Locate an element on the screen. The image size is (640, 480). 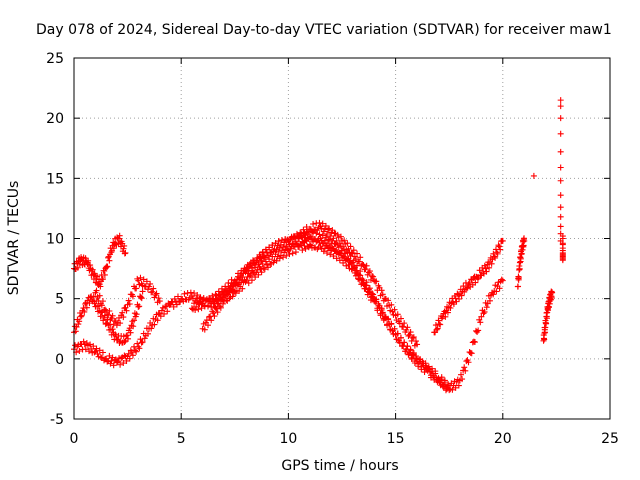
y-tick-label: 15 is located at coordinates (55, 179).